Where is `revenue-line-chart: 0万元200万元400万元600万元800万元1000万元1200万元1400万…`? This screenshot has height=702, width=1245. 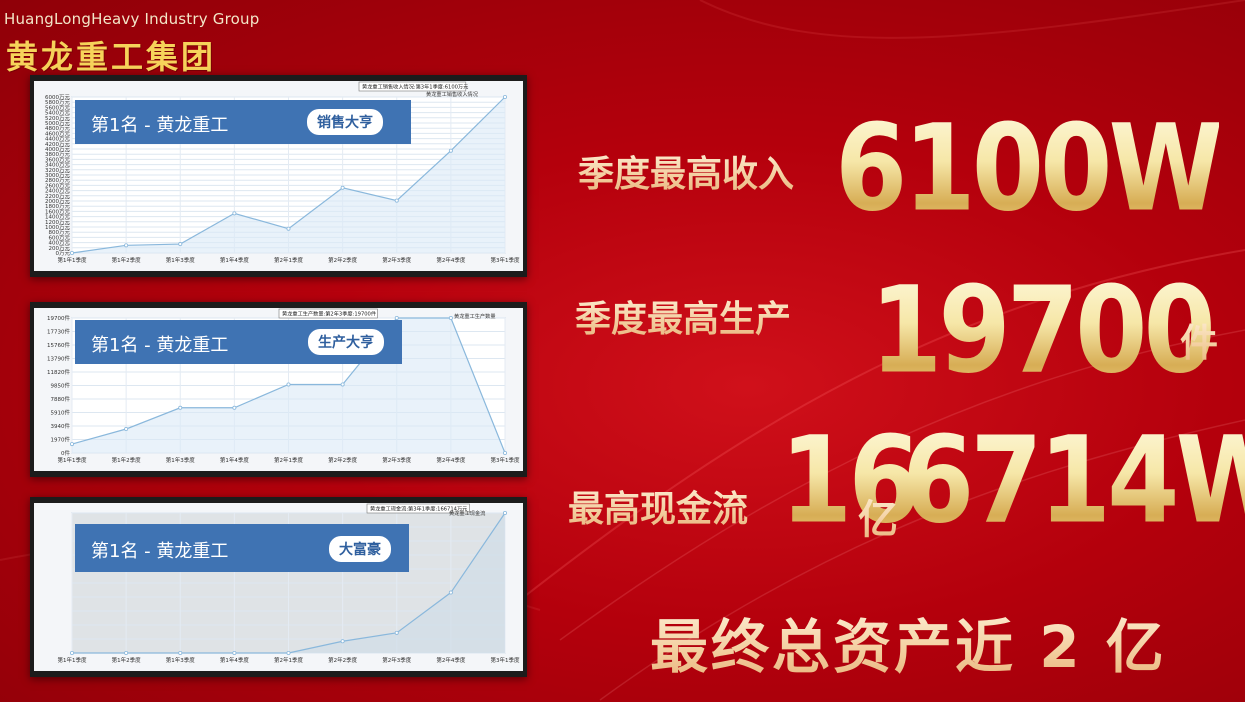
revenue-line-chart: 0万元200万元400万元600万元800万元1000万元1200万元1400万… is located at coordinates (282, 172).